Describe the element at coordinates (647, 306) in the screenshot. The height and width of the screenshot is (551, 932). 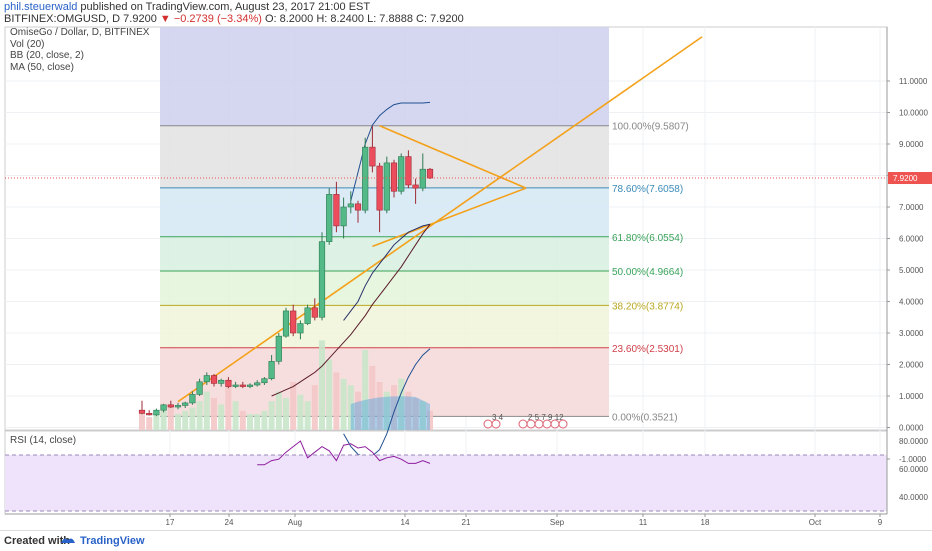
I see `fib-level-label: 38.20%(3.8774)` at that location.